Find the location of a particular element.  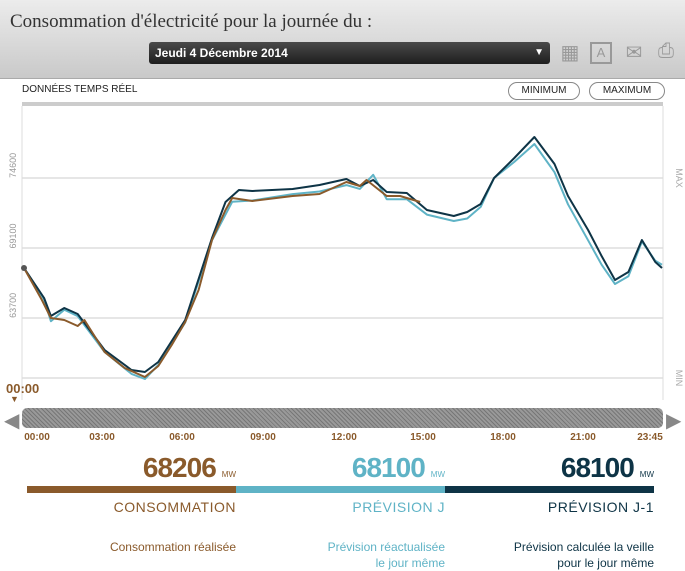

dropdown-arrow-icon: ▼ is located at coordinates (539, 52).